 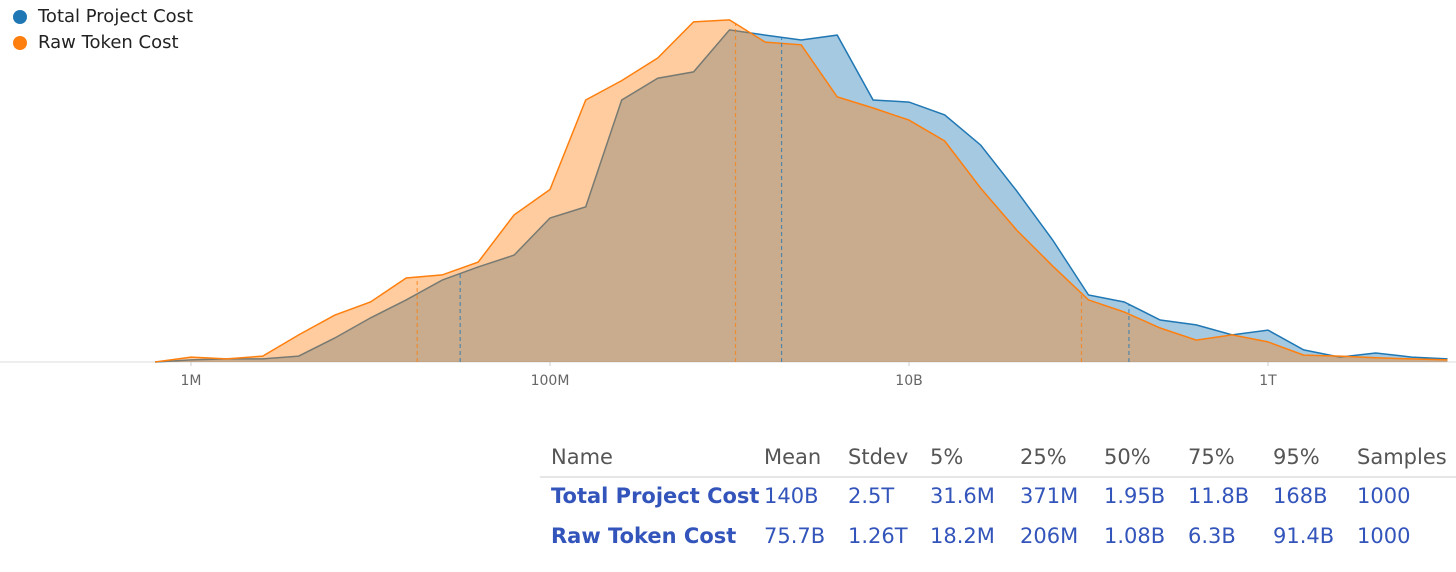 What do you see at coordinates (946, 457) in the screenshot?
I see `table-header: 5%` at bounding box center [946, 457].